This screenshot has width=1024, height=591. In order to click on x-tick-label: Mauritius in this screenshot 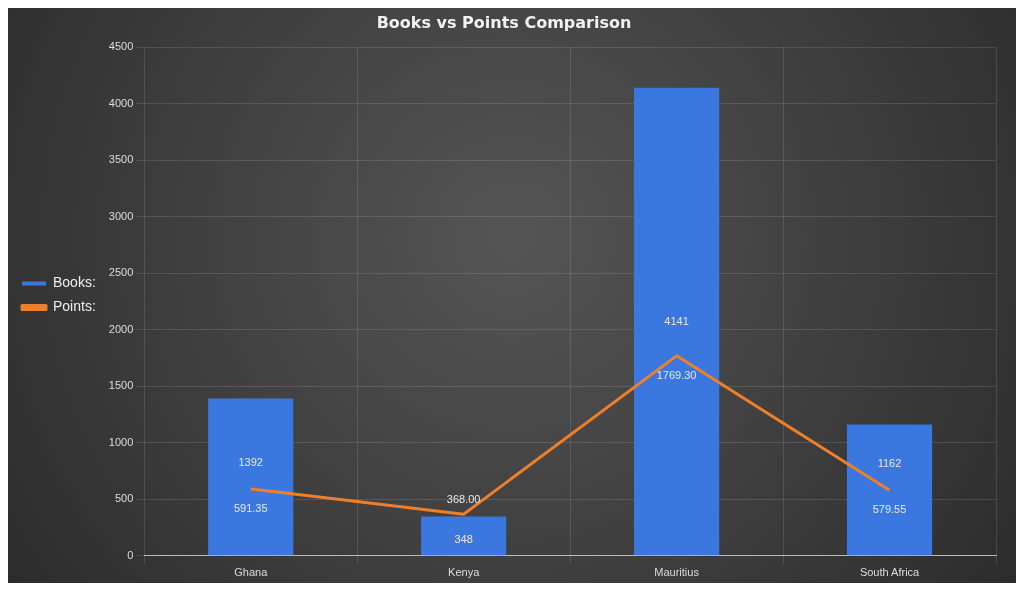, I will do `click(677, 572)`.